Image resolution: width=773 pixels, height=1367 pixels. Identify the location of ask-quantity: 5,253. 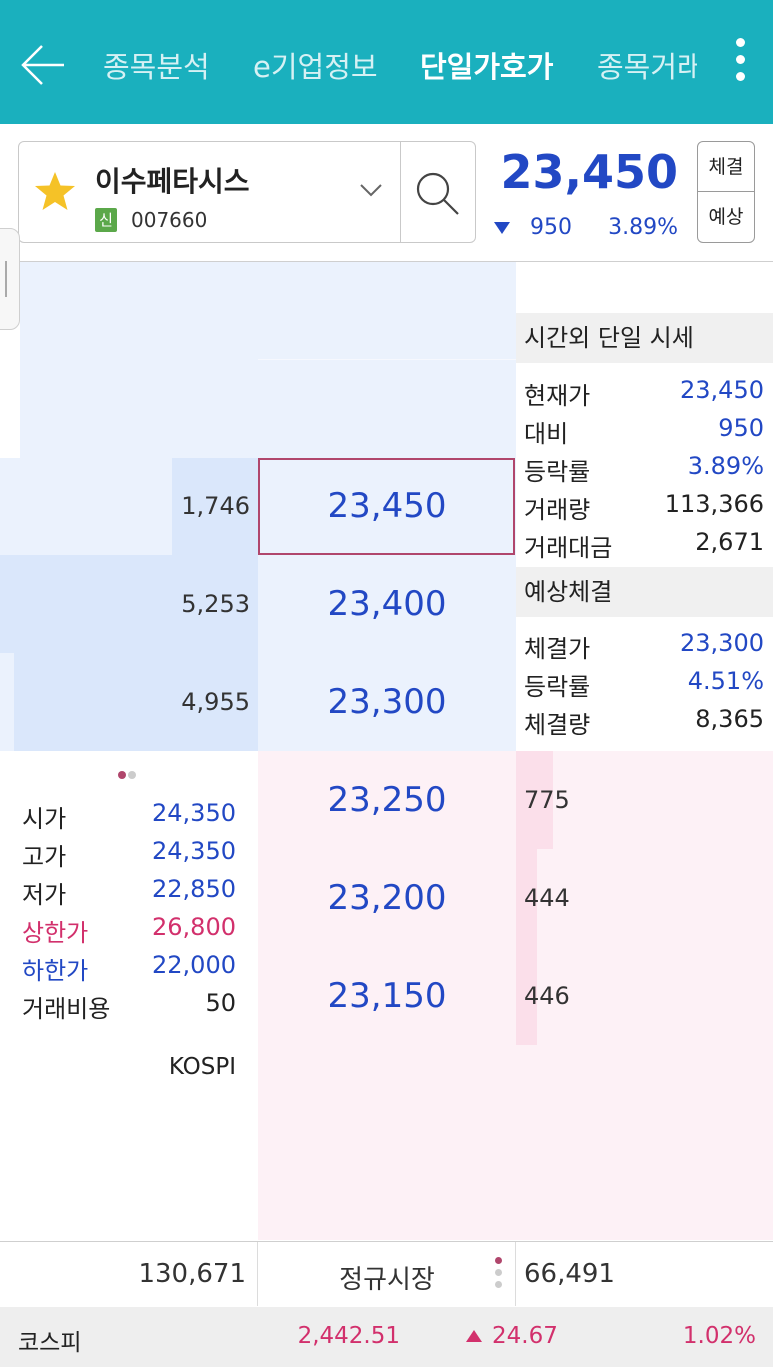
(215, 604).